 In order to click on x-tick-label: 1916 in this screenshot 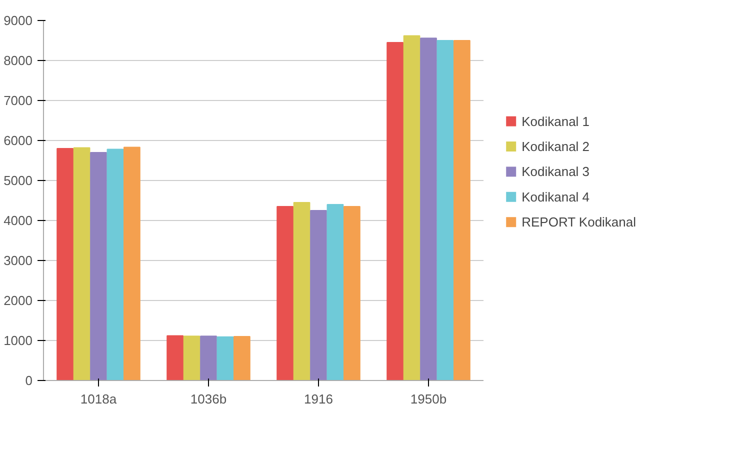, I will do `click(318, 399)`.